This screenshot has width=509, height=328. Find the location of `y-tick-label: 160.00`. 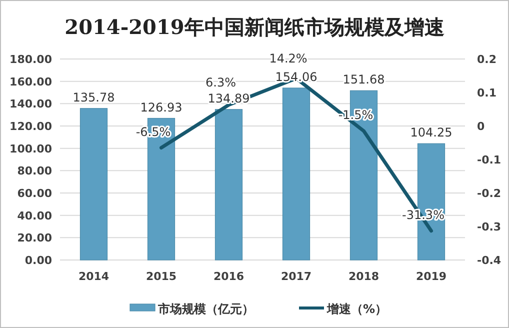

y-tick-label: 160.00 is located at coordinates (31, 81).